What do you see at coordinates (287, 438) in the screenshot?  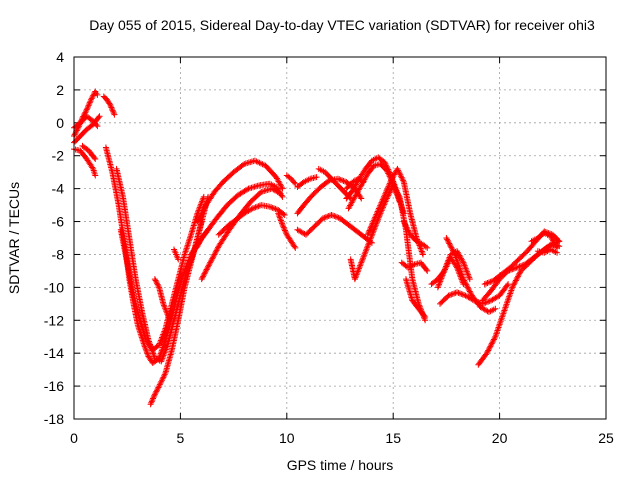 I see `x-tick-label: 10` at bounding box center [287, 438].